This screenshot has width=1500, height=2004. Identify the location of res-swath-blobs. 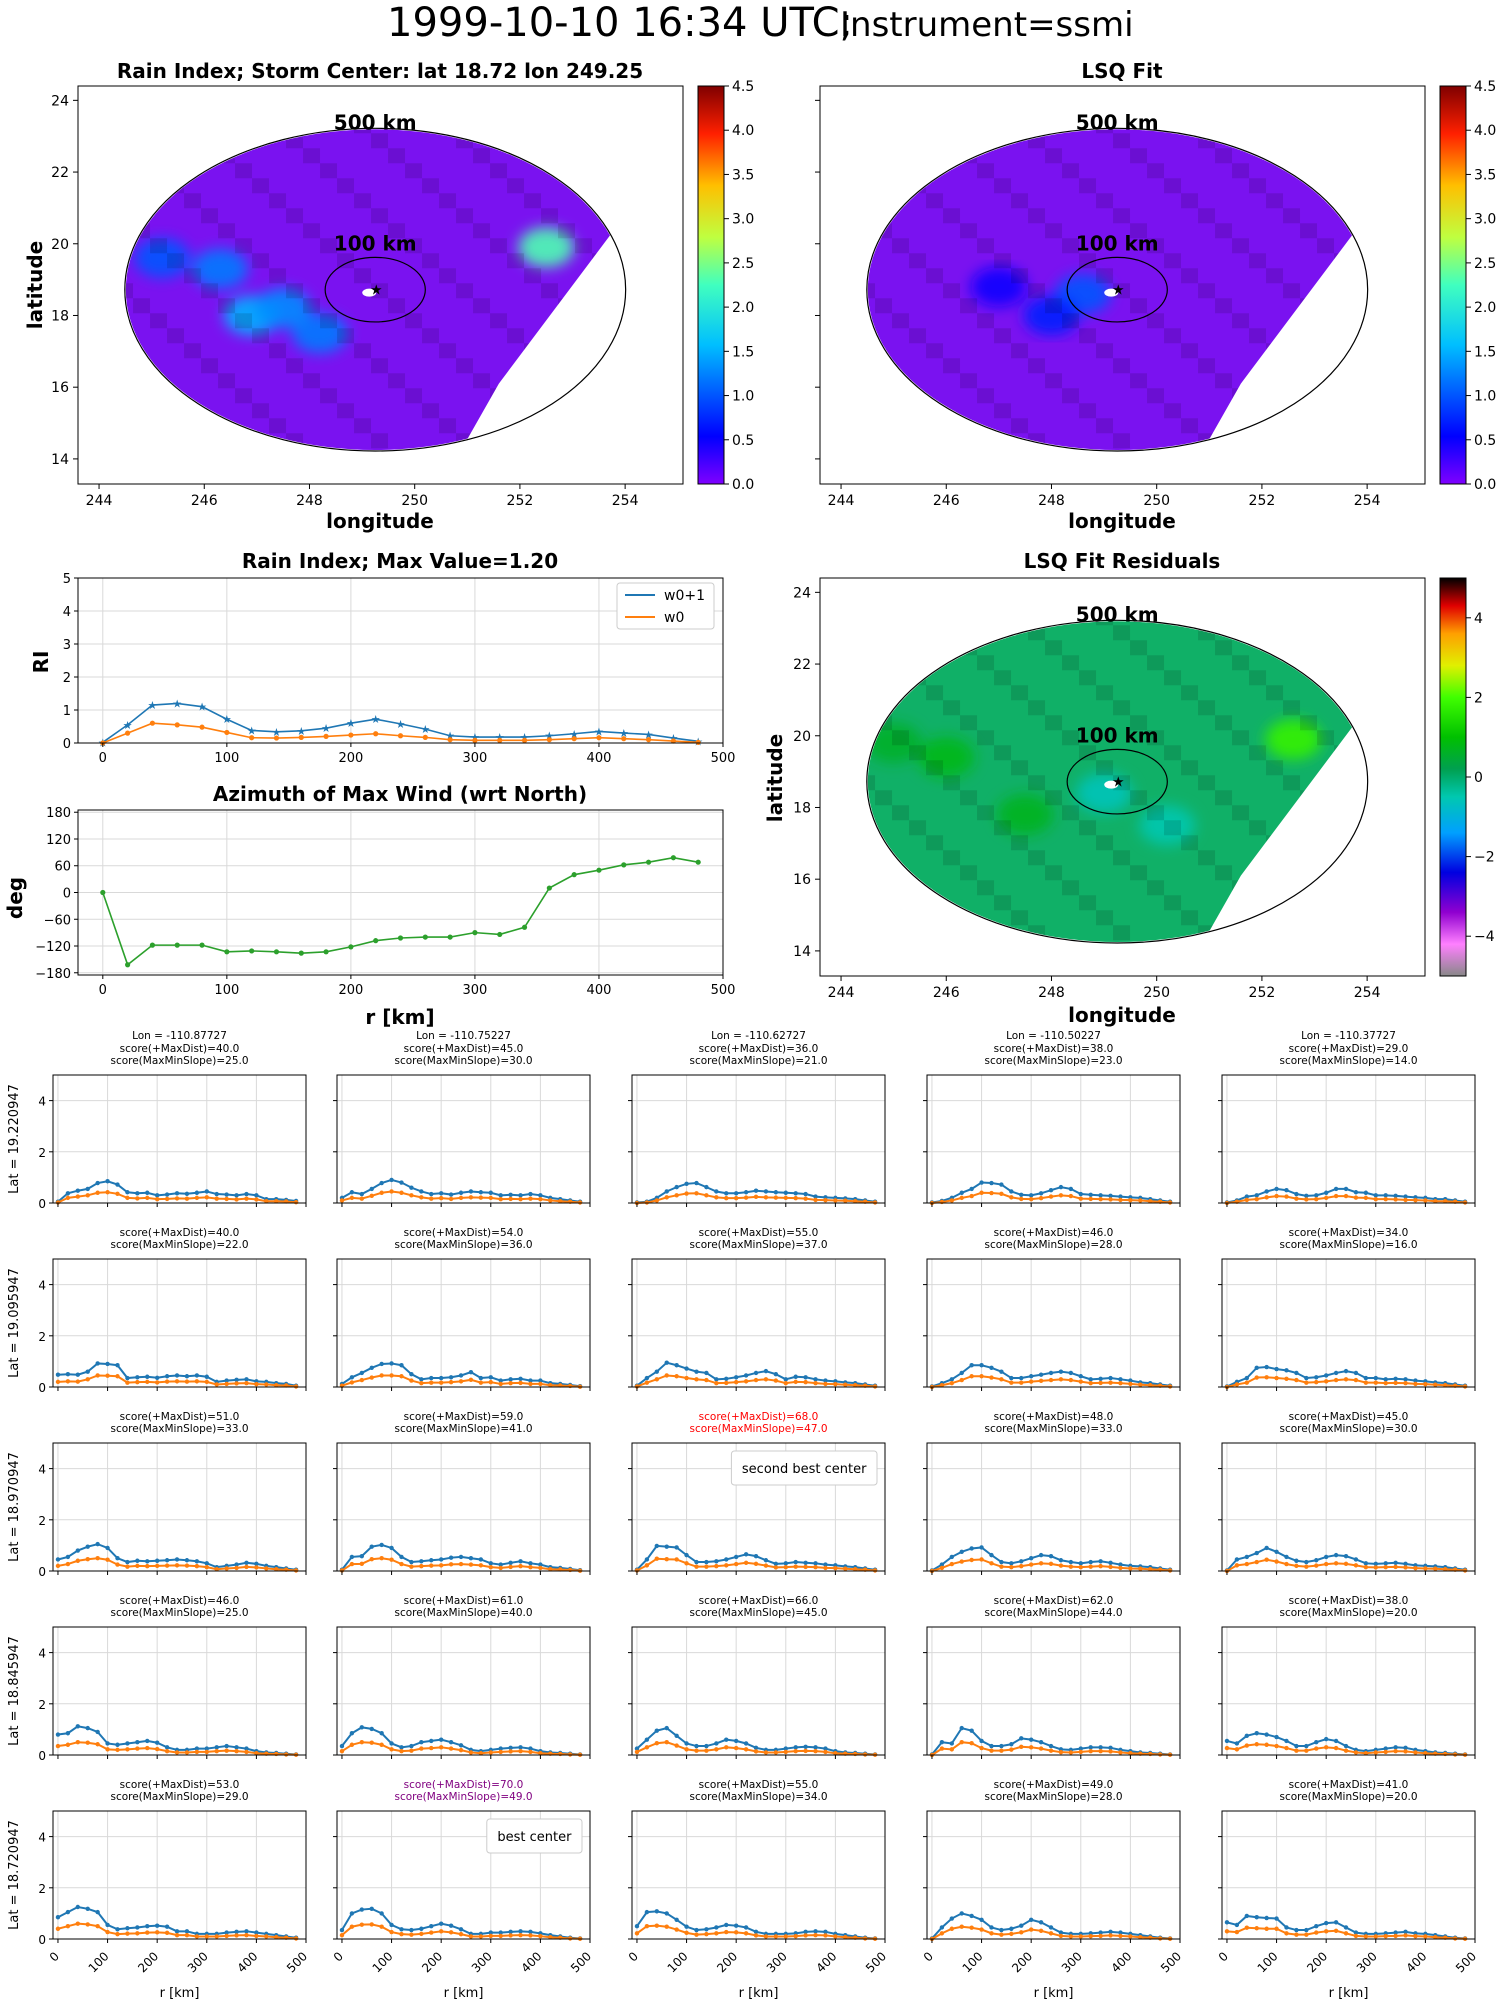
(1094, 782).